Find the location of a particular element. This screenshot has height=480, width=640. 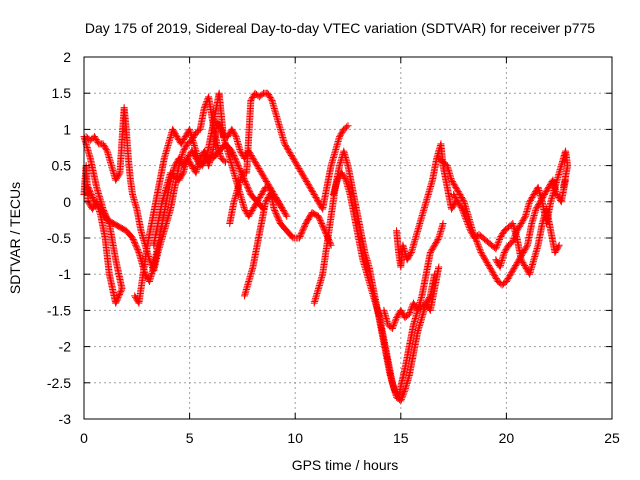

y-tick-label: -1 is located at coordinates (65, 274).